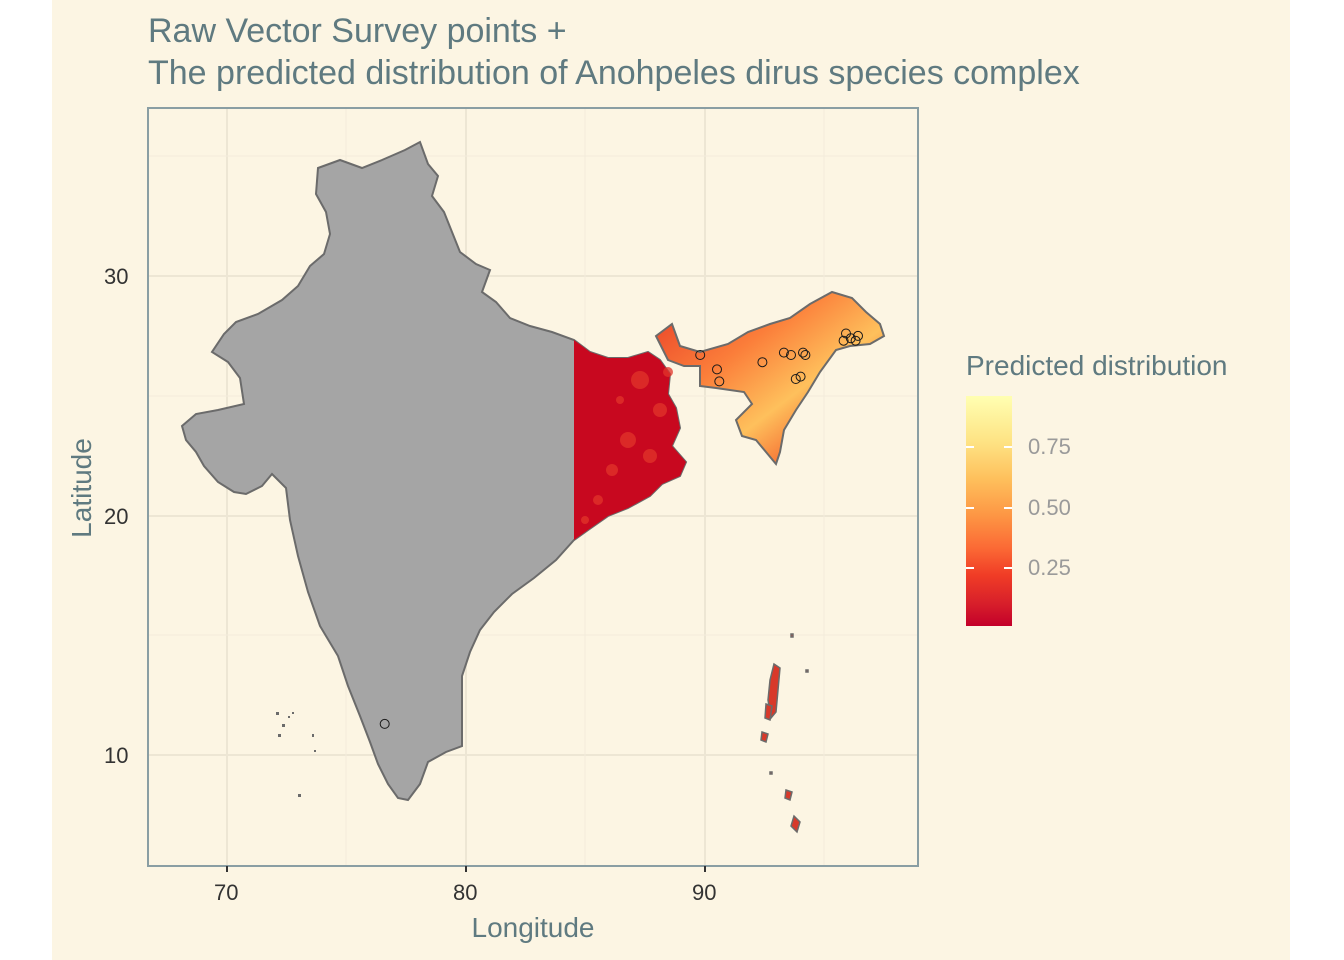 The width and height of the screenshot is (1344, 960). Describe the element at coordinates (466, 869) in the screenshot. I see `axis-ticks` at that location.